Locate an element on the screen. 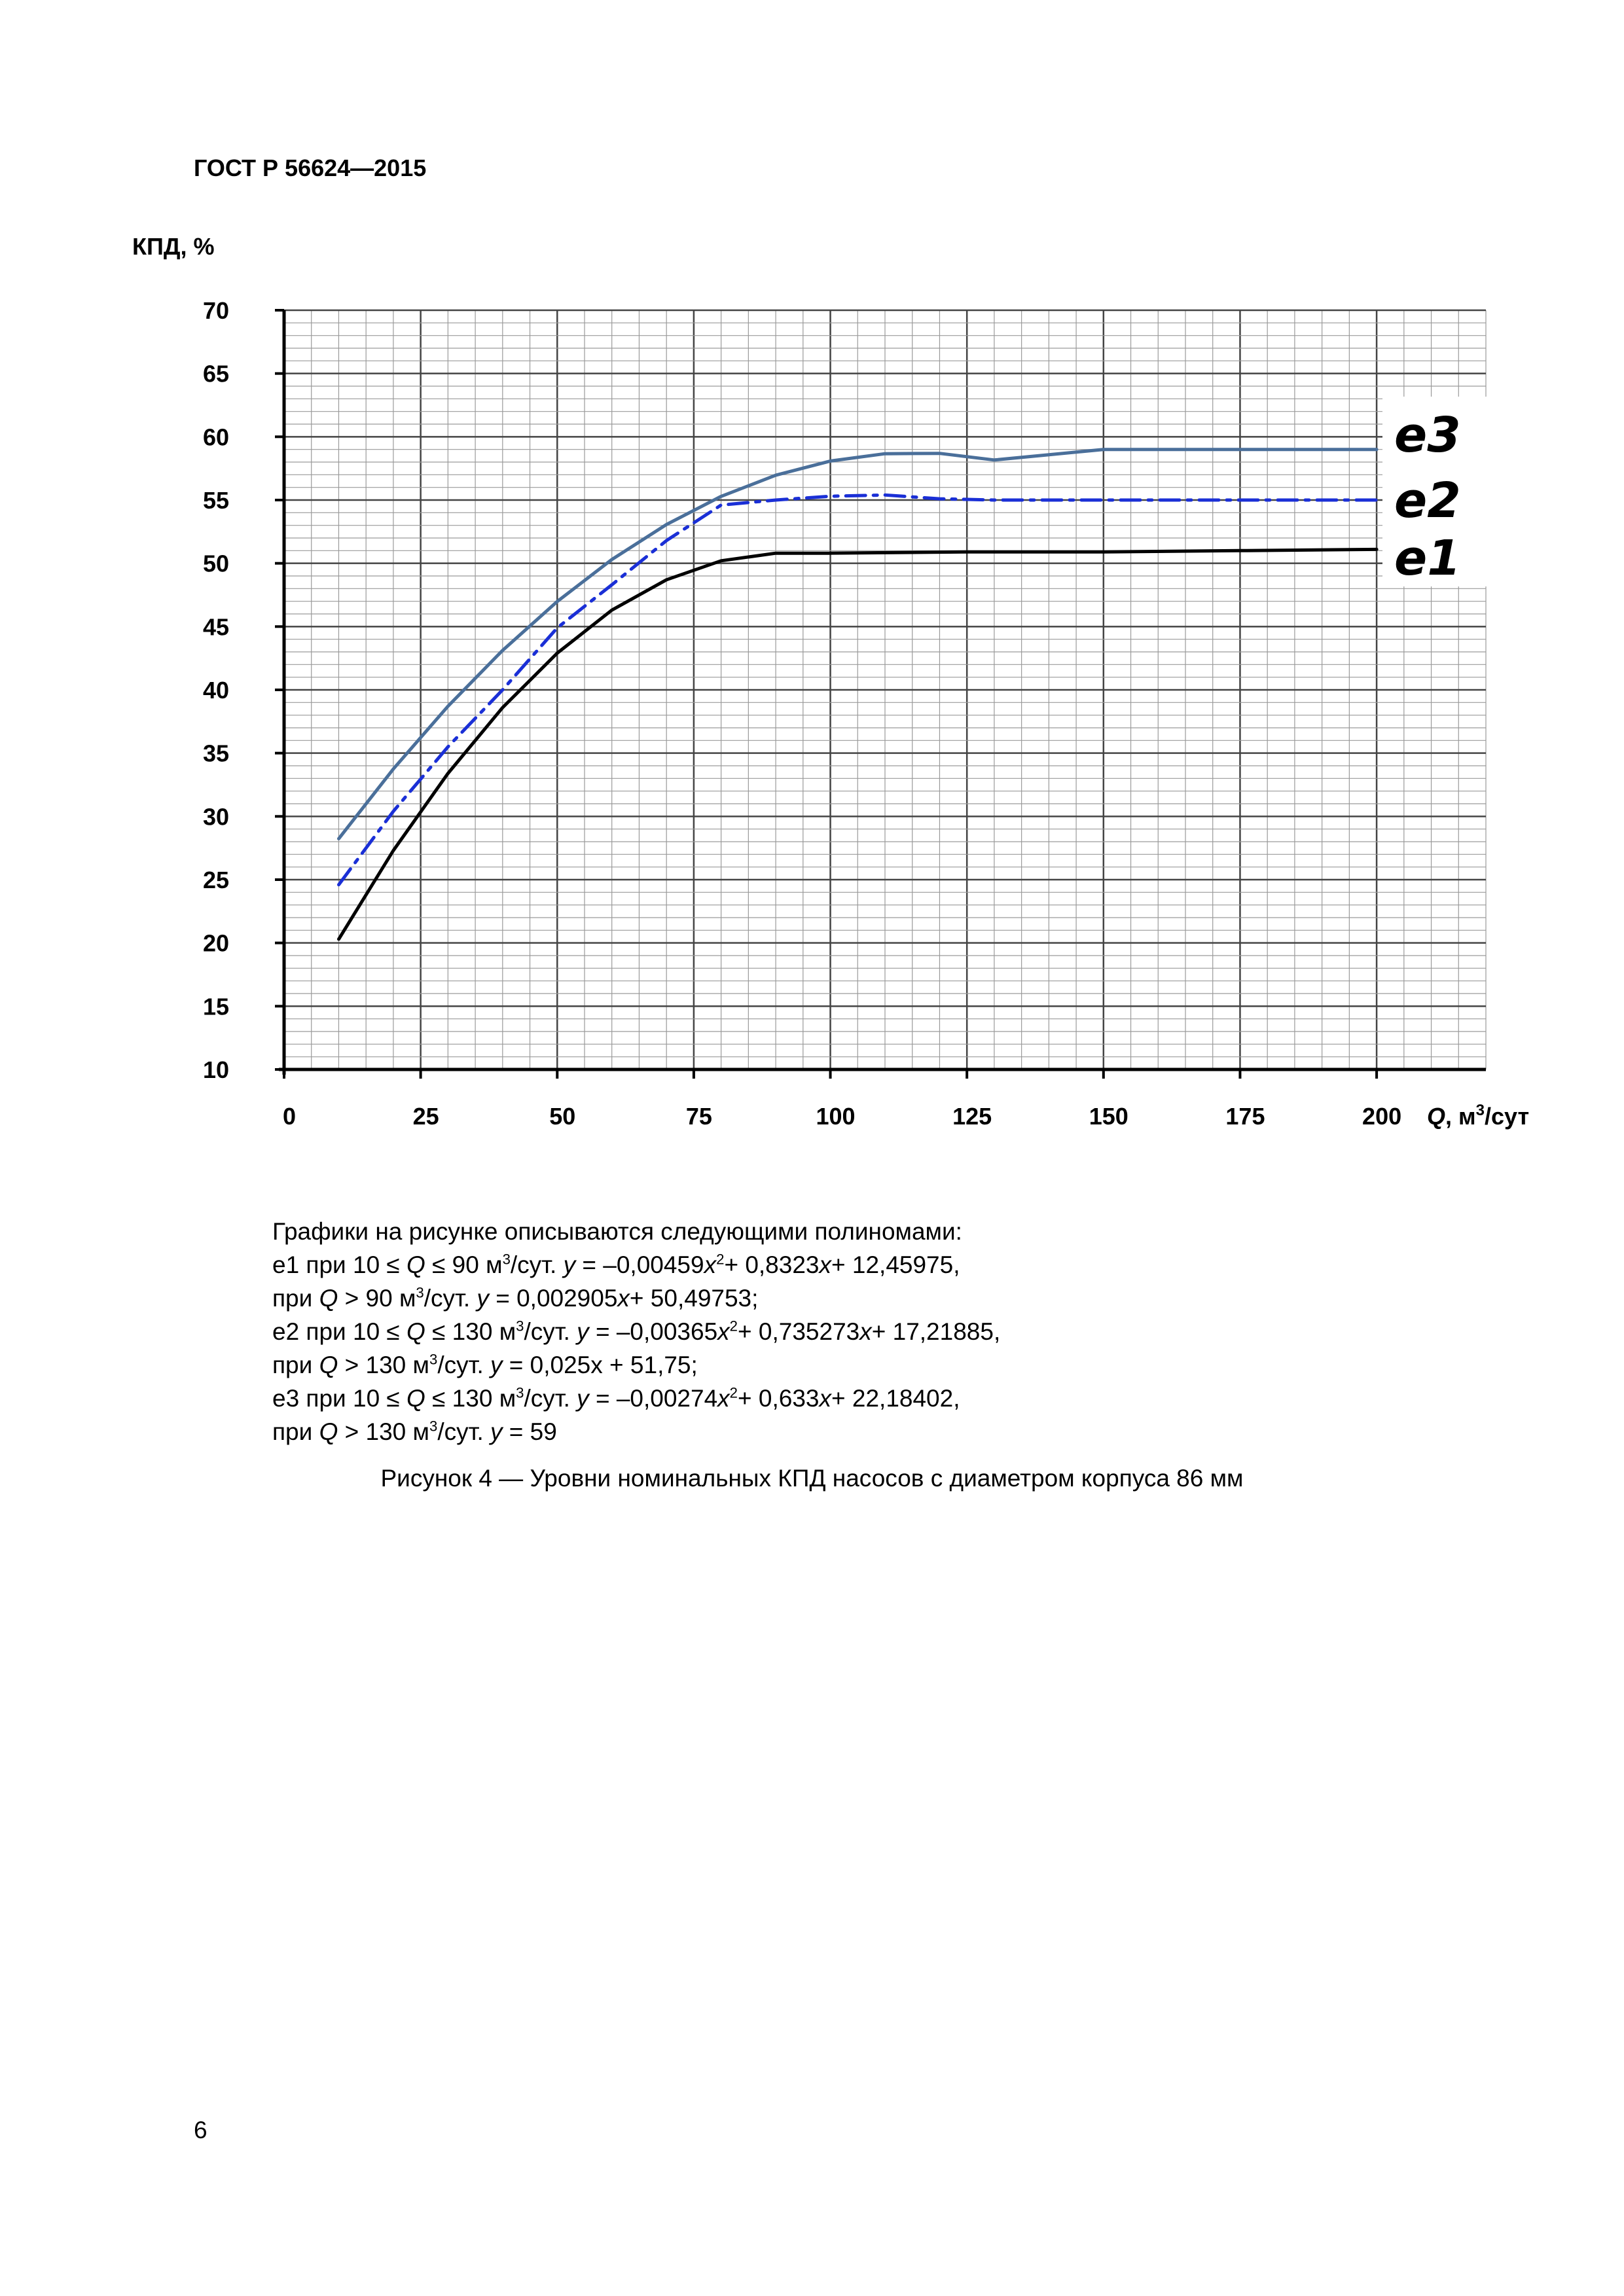  series-line-e1 is located at coordinates (858, 744).